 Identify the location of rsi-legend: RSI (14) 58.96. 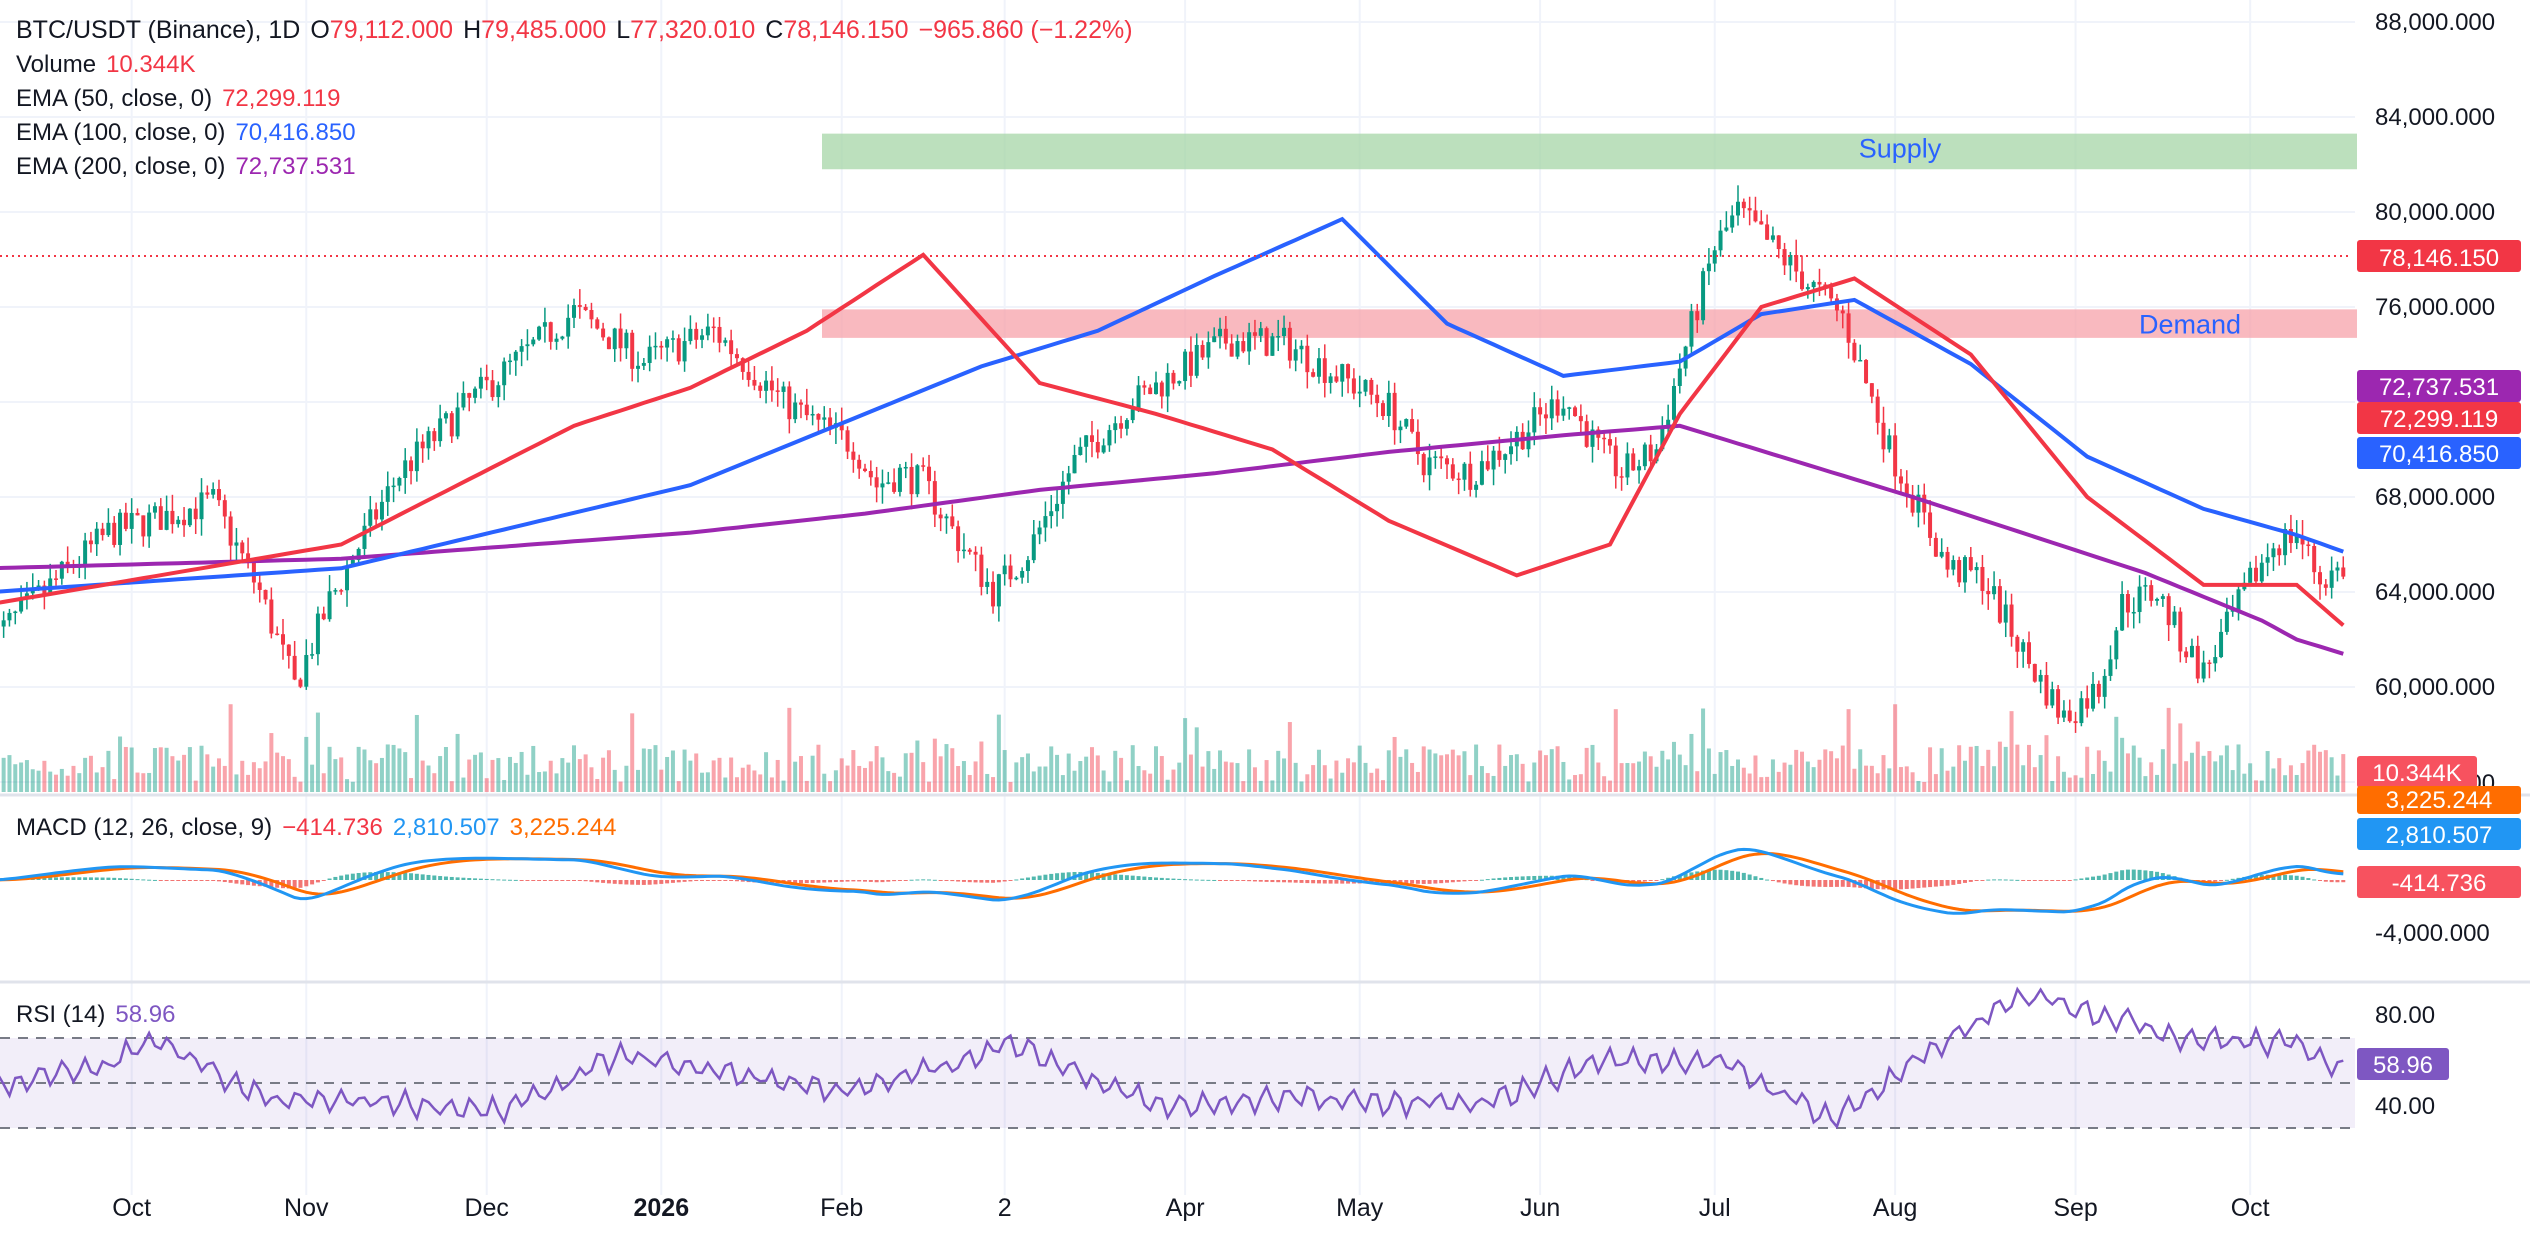
(96, 1014).